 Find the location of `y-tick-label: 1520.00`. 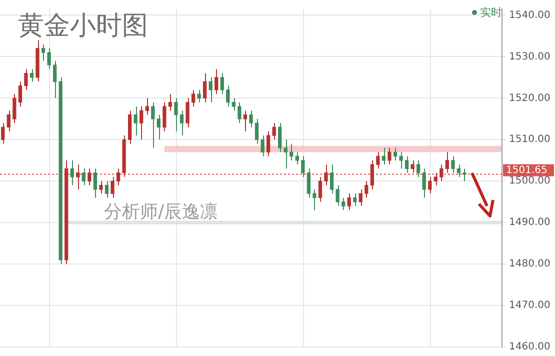

y-tick-label: 1520.00 is located at coordinates (529, 98).